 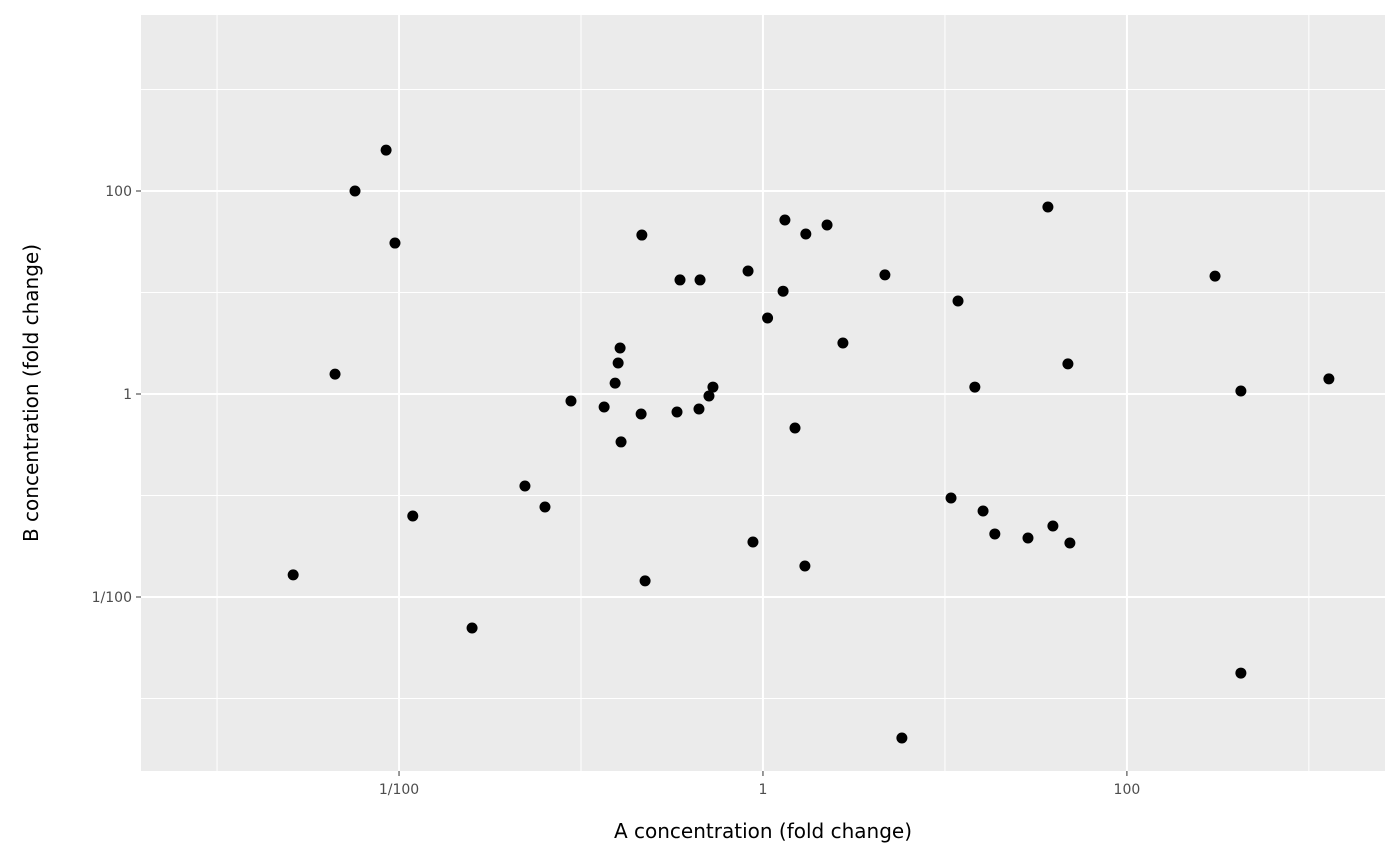 What do you see at coordinates (399, 790) in the screenshot?
I see `x-tick-label: 1/100` at bounding box center [399, 790].